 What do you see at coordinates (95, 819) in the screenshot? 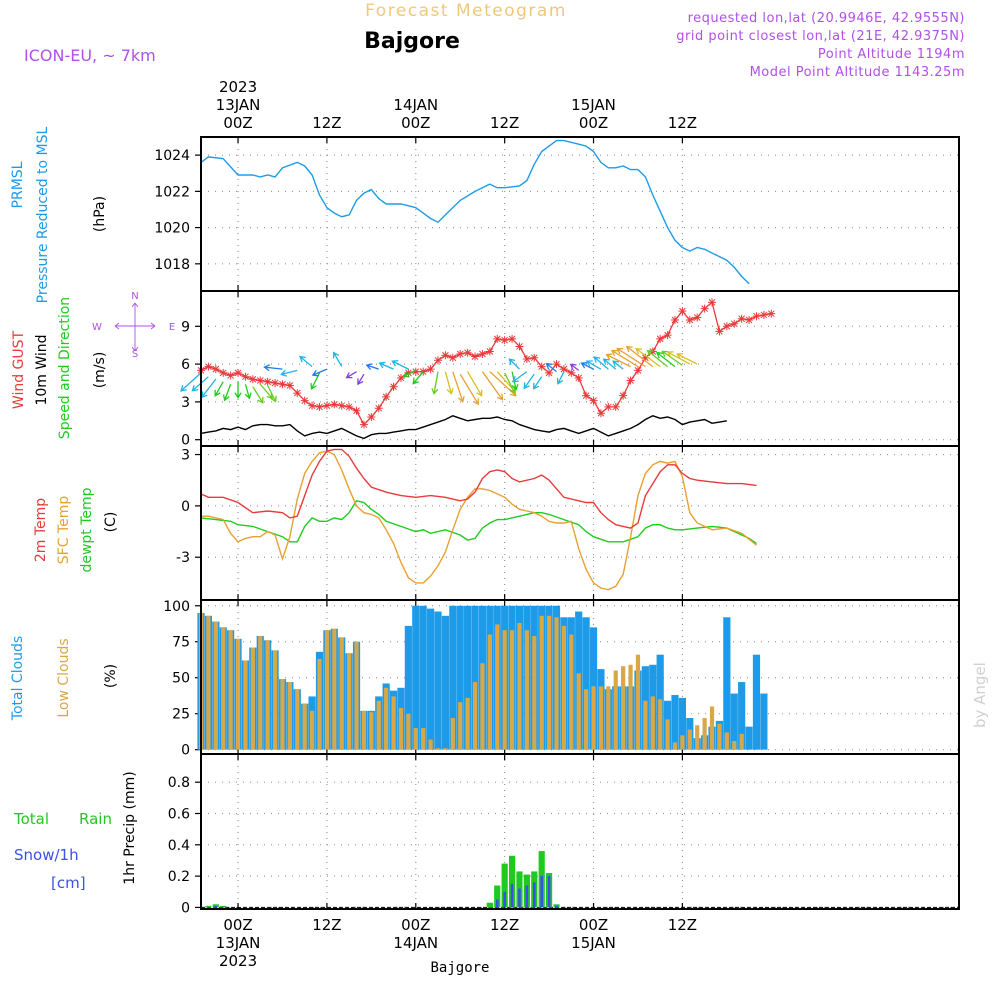
I see `precip-rain-label: Rain` at bounding box center [95, 819].